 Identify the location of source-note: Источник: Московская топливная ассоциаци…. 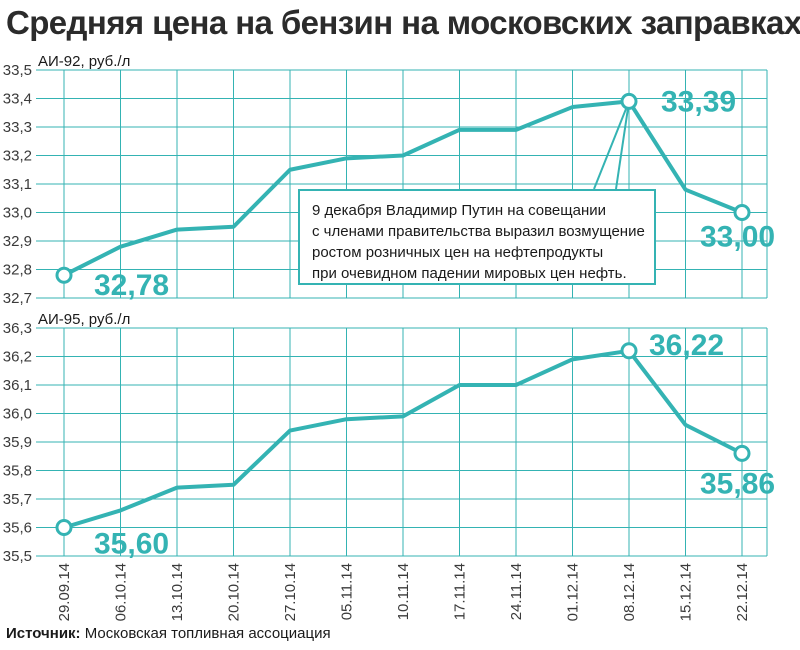
(168, 633).